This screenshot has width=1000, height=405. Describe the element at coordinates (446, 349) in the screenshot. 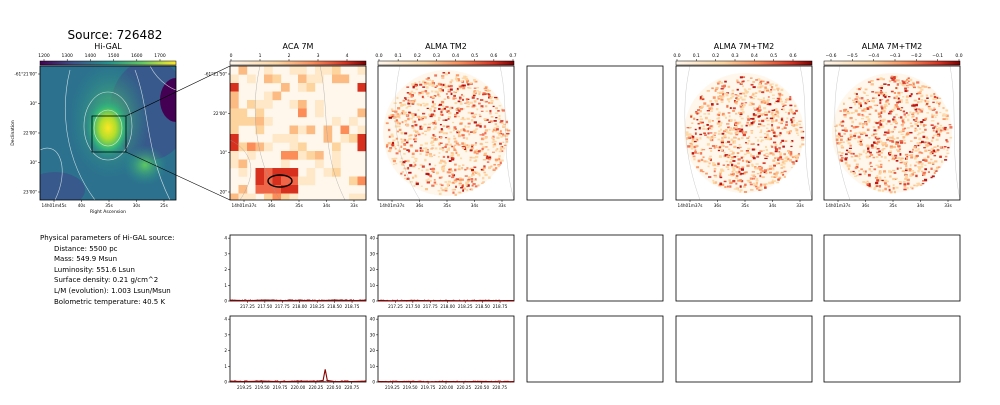

I see `spectrum-panel-tm2-row2` at that location.